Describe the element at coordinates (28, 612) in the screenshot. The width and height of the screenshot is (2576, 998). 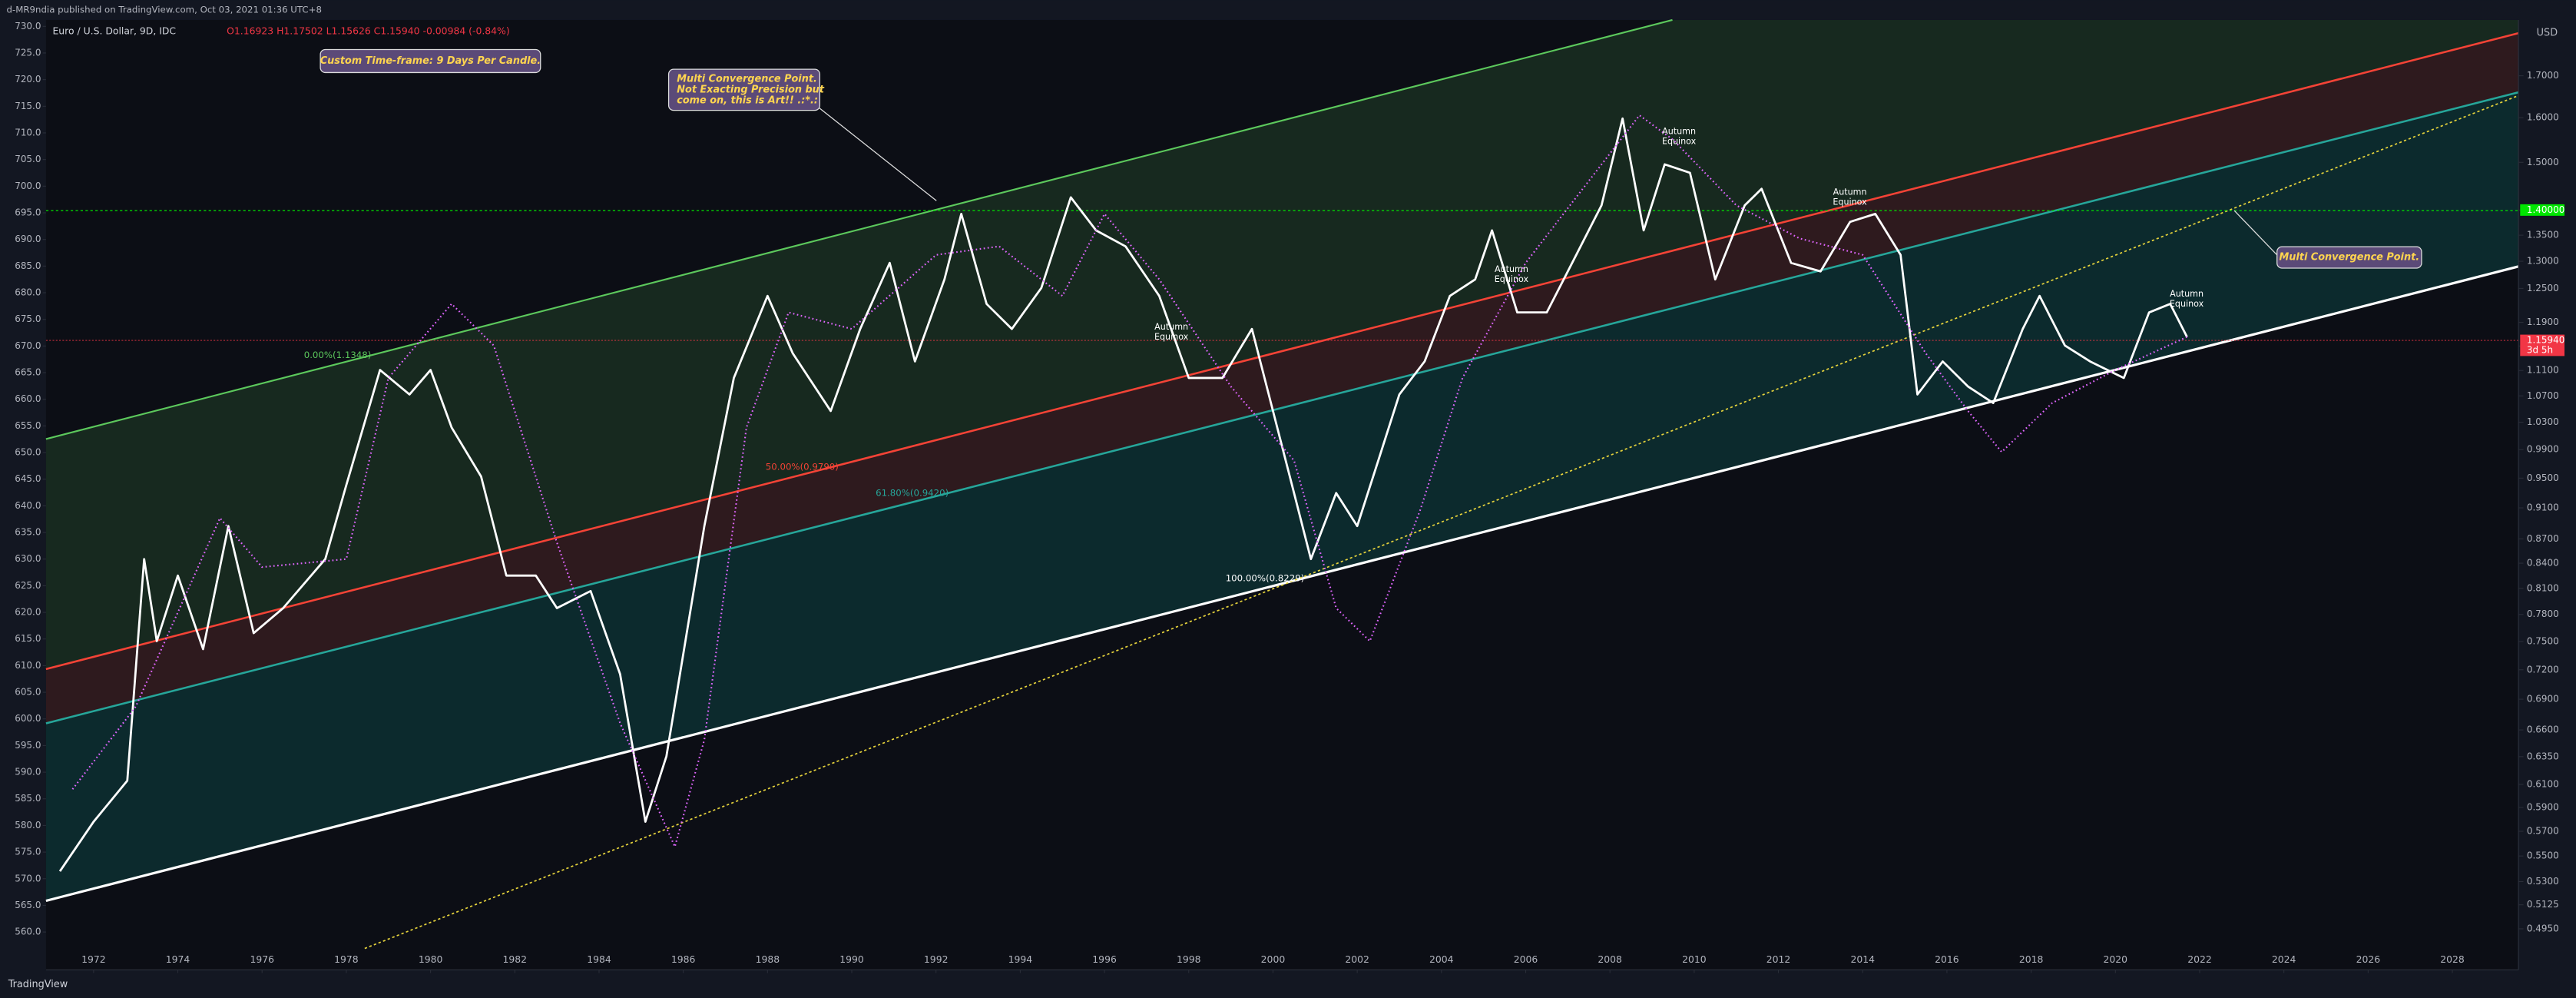
I see `y-tick-label: 620.0` at that location.